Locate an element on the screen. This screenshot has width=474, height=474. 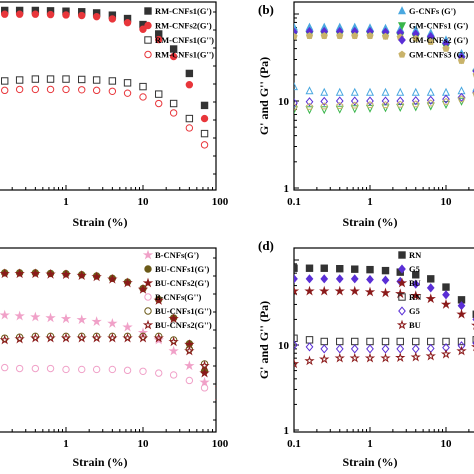
legend-label: BU is located at coordinates (415, 283).